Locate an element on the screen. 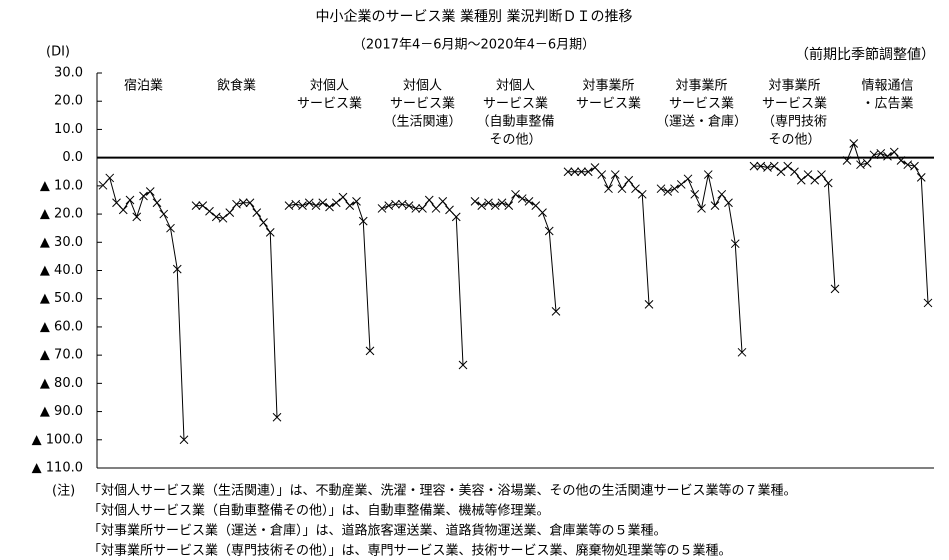 Image resolution: width=949 pixels, height=560 pixels. y-tick-label: ▲ 60.0 is located at coordinates (61, 326).